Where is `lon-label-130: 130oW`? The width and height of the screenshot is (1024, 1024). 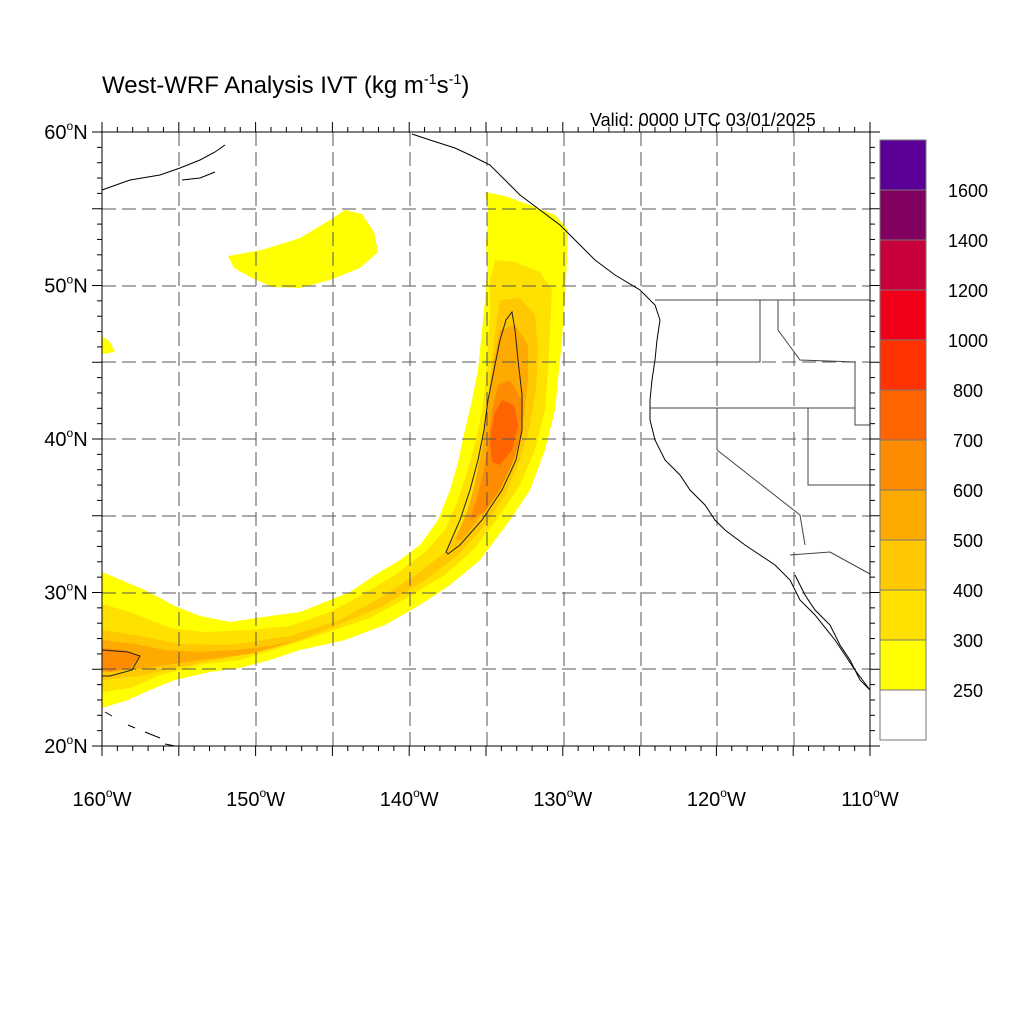 lon-label-130: 130oW is located at coordinates (562, 798).